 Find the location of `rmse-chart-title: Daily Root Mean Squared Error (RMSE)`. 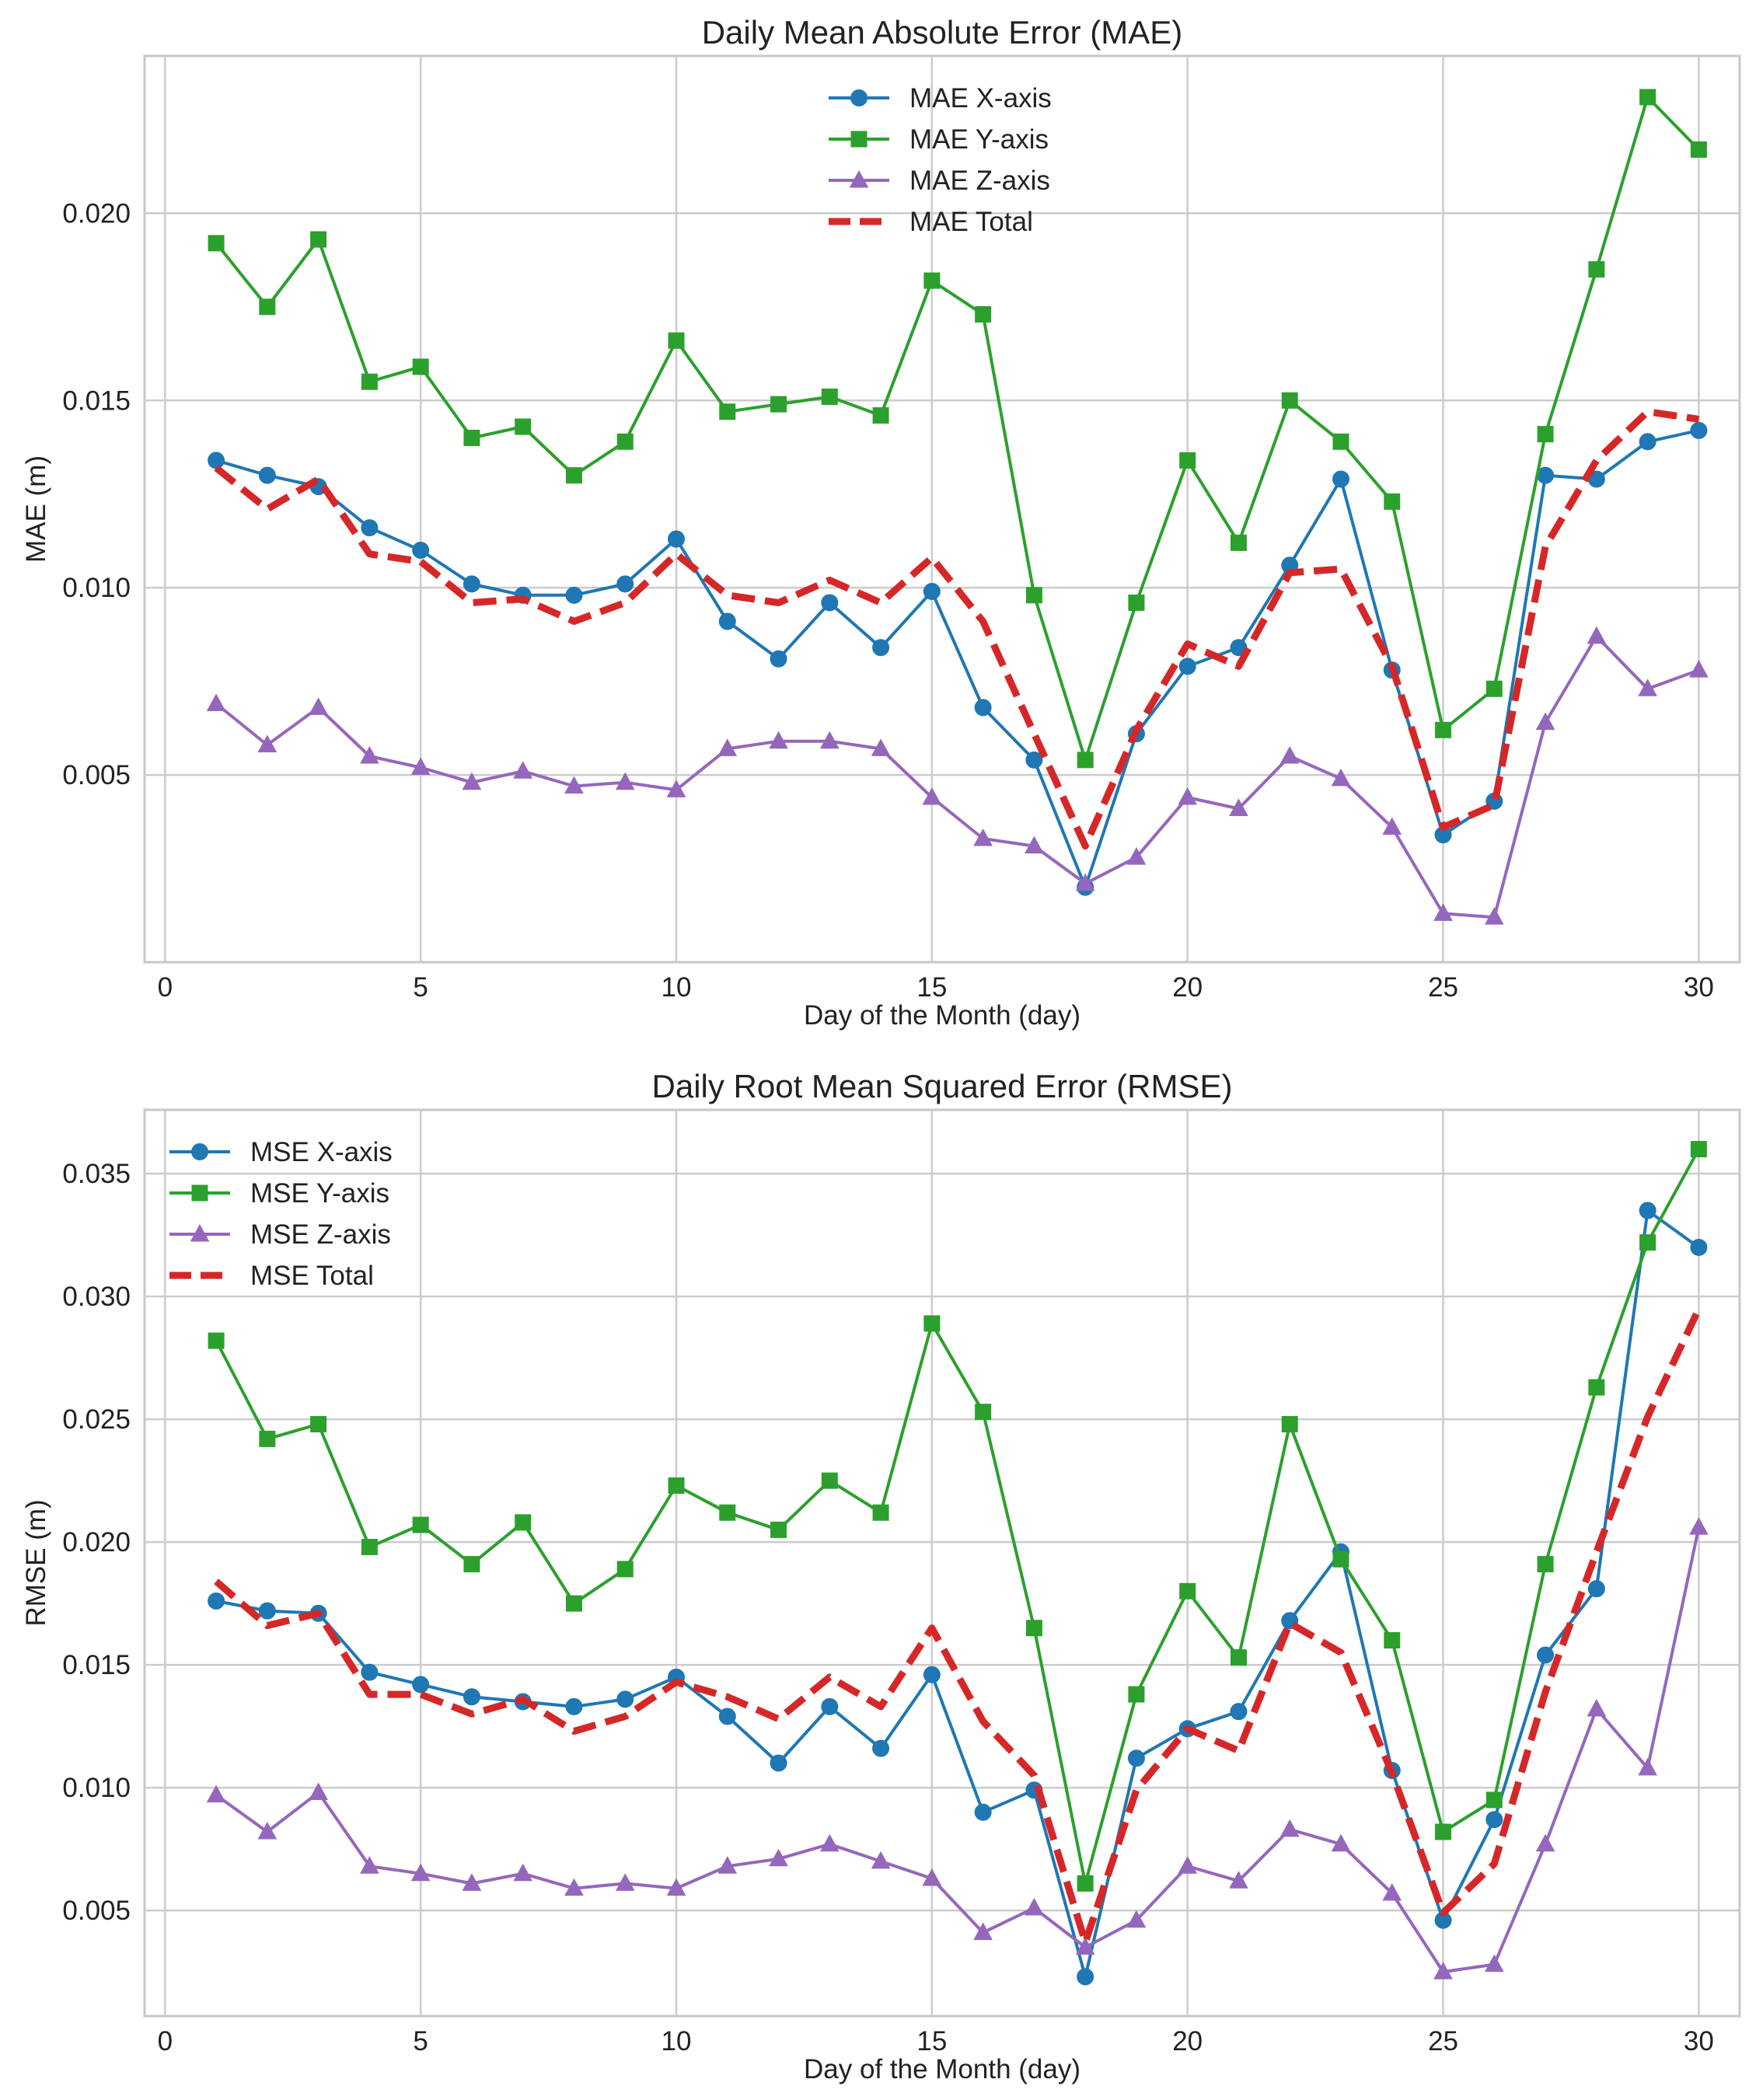

rmse-chart-title: Daily Root Mean Squared Error (RMSE) is located at coordinates (942, 1086).